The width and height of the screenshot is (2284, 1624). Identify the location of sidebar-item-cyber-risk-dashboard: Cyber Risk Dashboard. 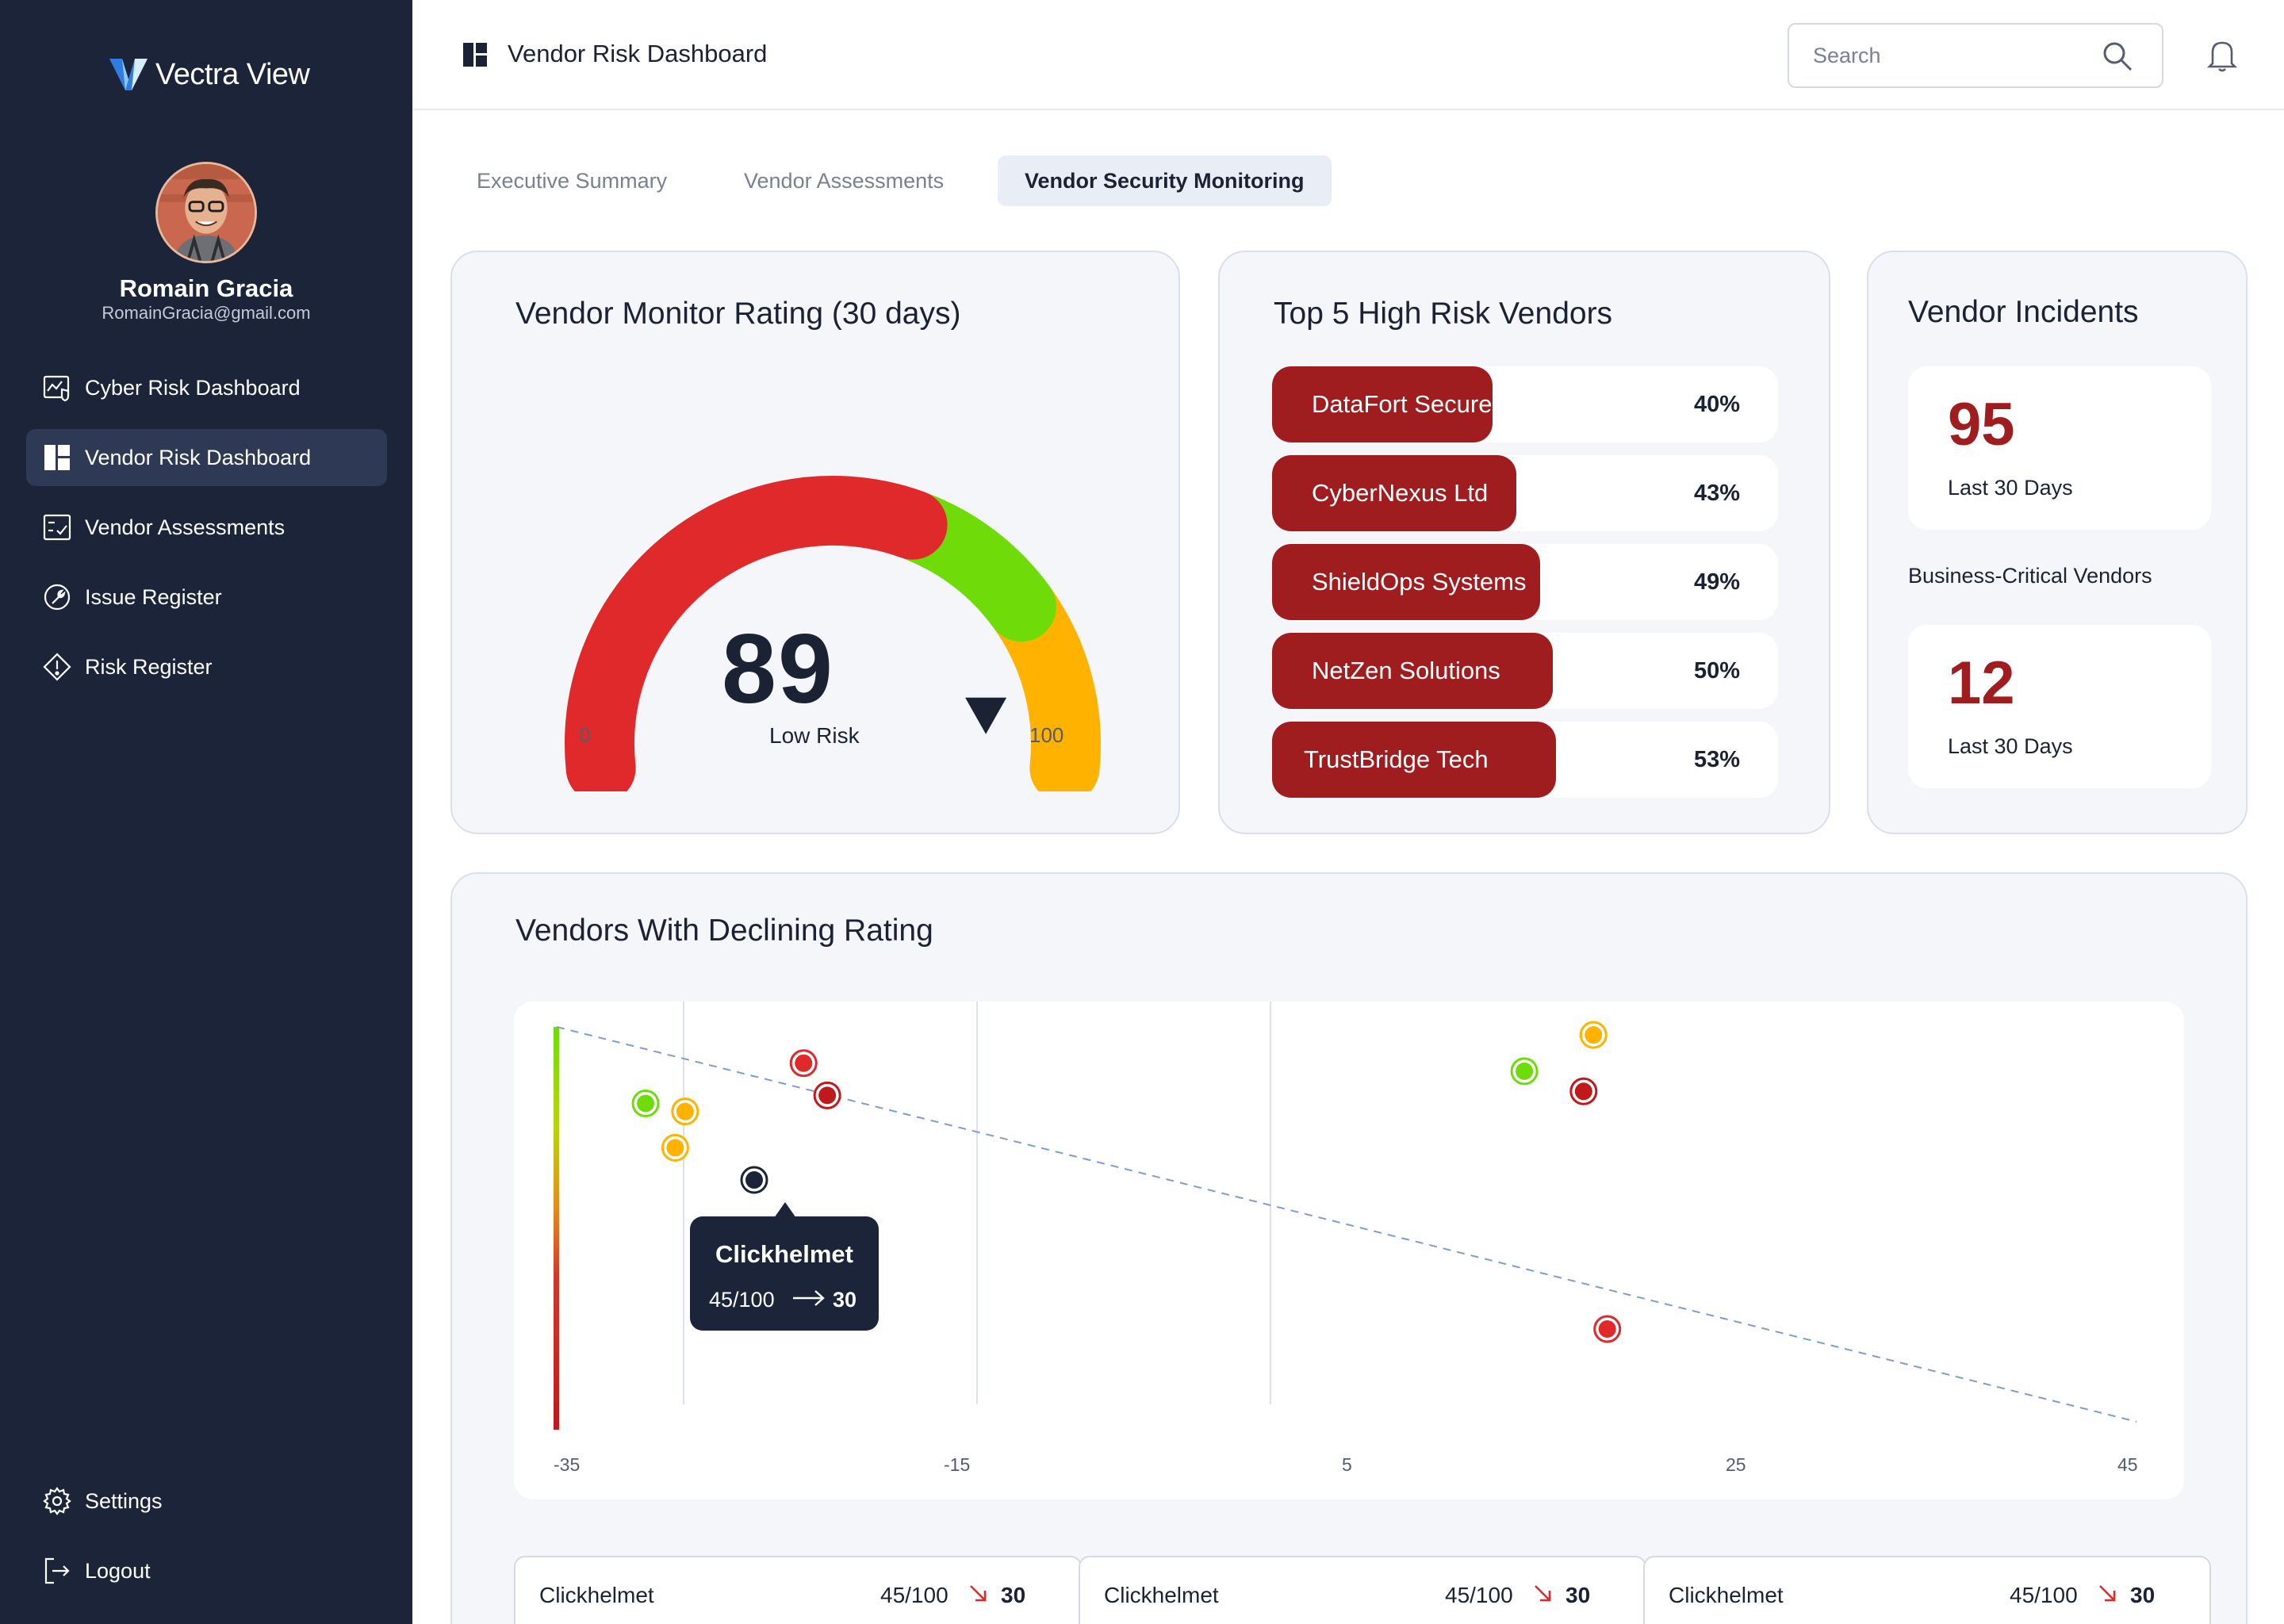
(206, 387).